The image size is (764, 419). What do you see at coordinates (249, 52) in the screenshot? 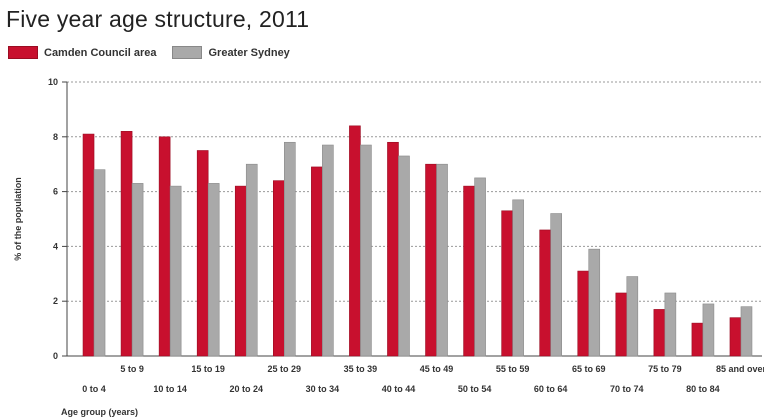
I see `legend-label-greater-sydney: Greater Sydney` at bounding box center [249, 52].